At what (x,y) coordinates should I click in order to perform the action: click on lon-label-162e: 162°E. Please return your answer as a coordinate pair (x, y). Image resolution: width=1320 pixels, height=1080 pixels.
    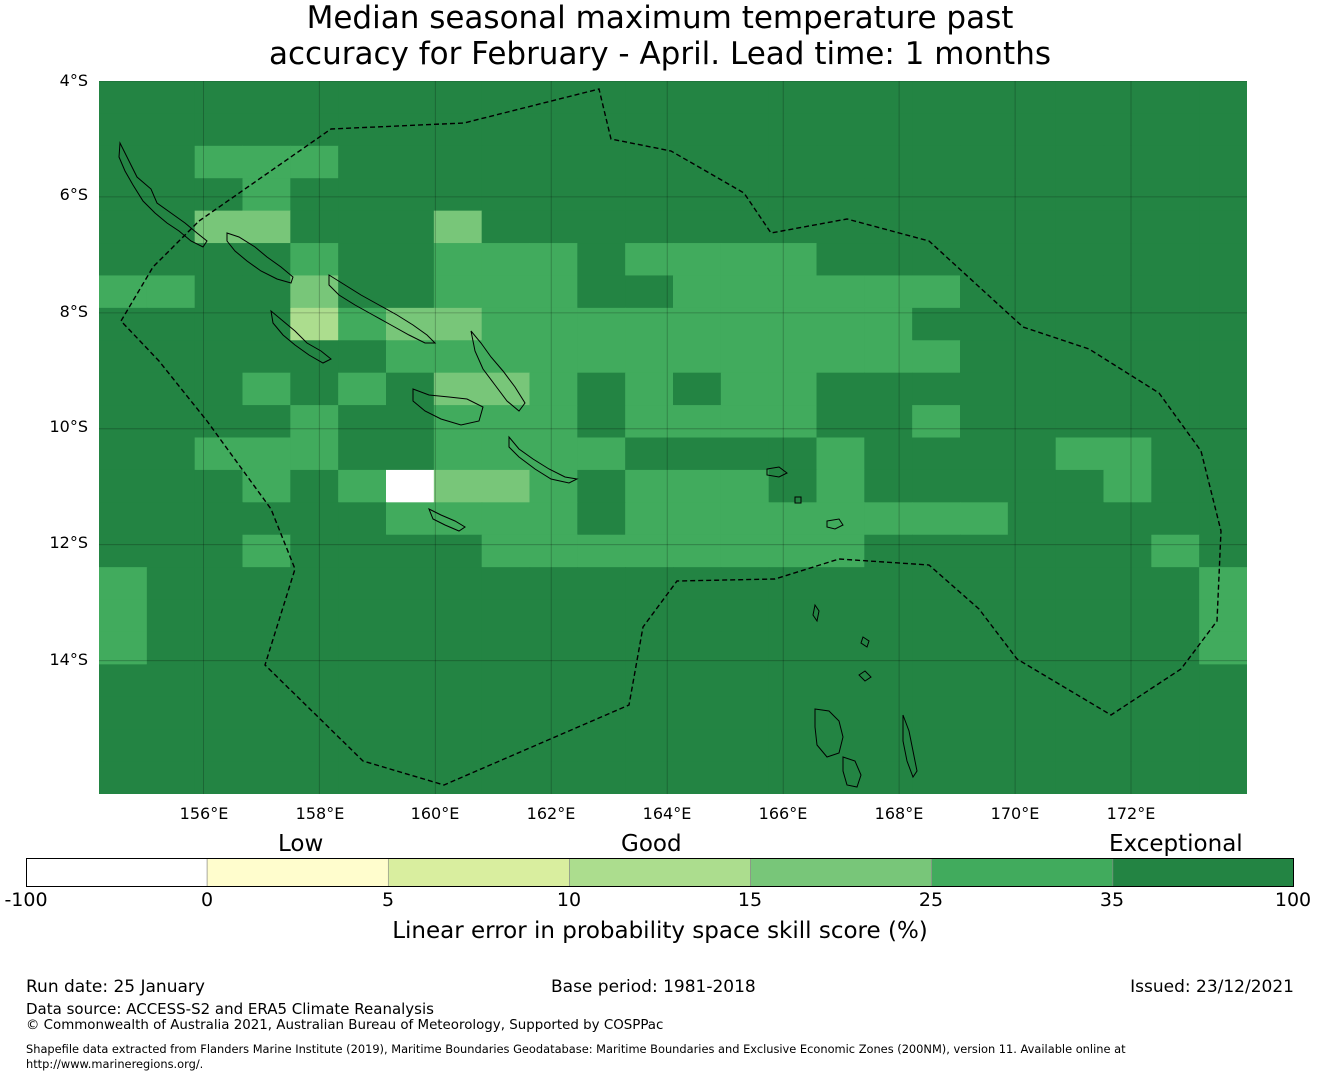
    Looking at the image, I should click on (551, 813).